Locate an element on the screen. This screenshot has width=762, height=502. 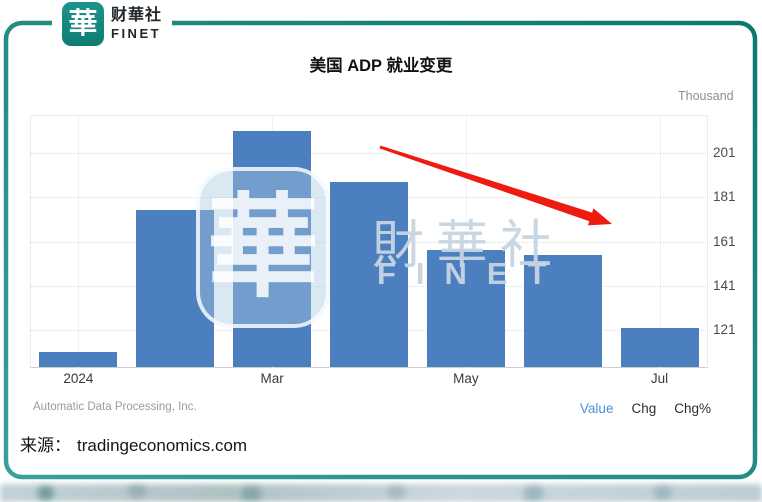
finet-logo: 華 财華社 FINET is located at coordinates (112, 24).